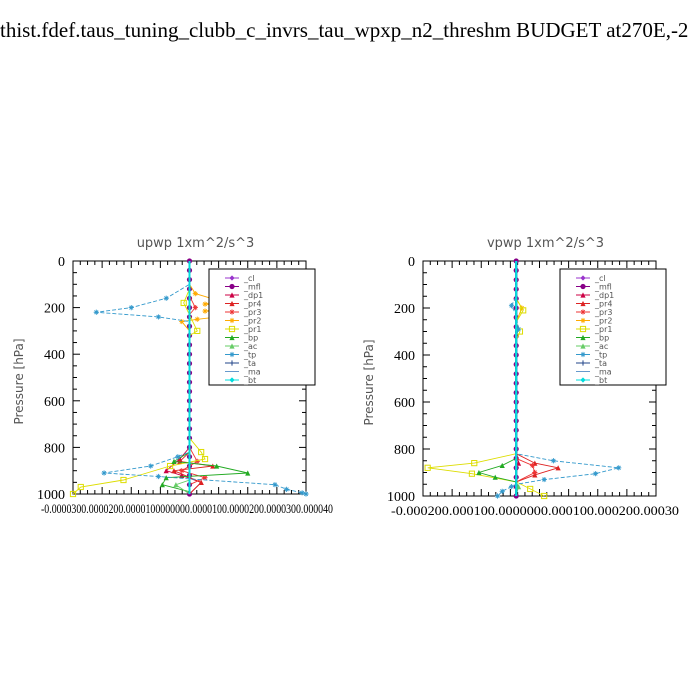 The height and width of the screenshot is (700, 700). I want to click on y-tick-label: 600, so click(404, 403).